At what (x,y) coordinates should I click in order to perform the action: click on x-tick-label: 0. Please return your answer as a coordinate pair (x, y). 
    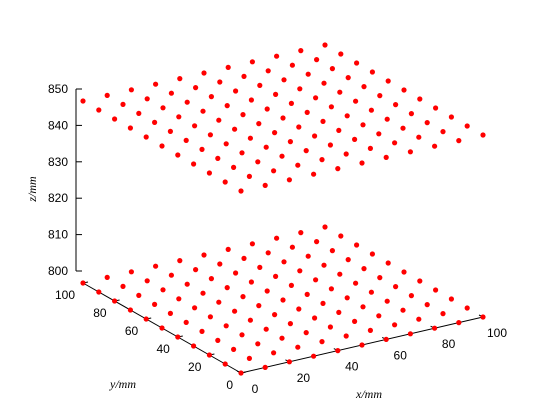
    Looking at the image, I should click on (255, 389).